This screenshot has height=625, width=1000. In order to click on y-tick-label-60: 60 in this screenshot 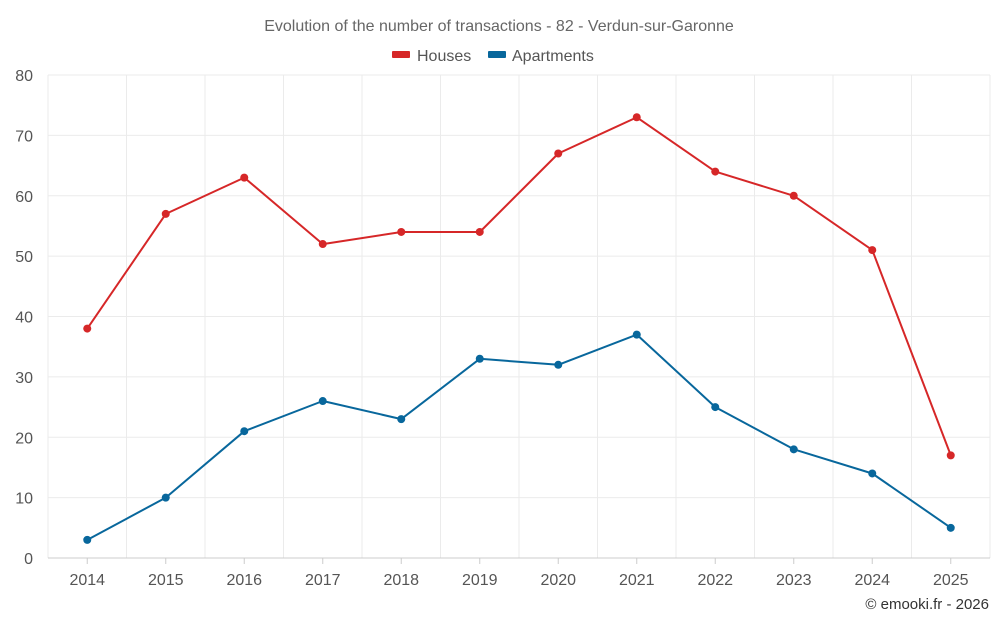, I will do `click(24, 197)`.